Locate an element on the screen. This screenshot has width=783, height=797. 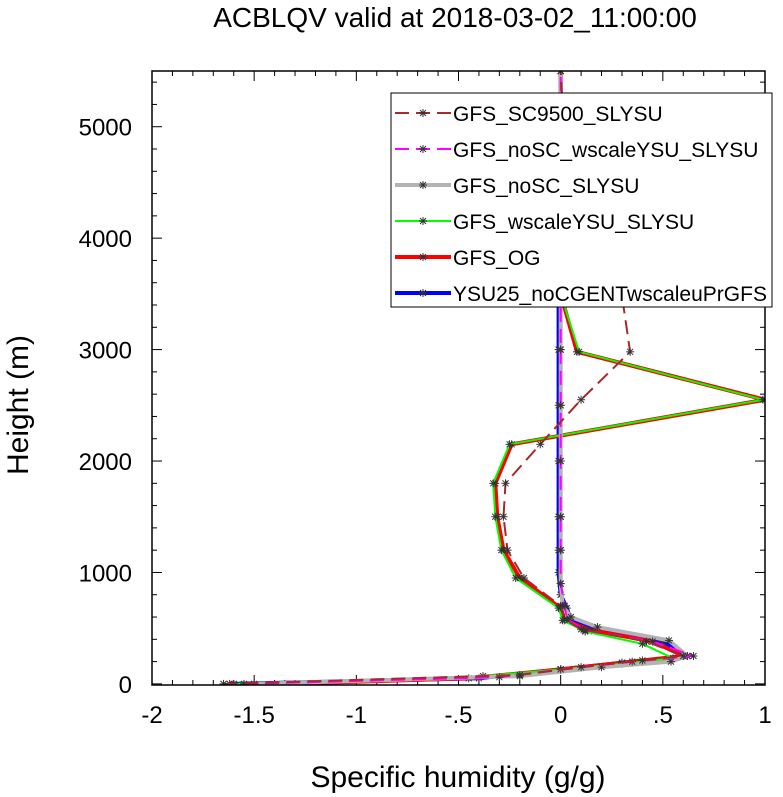
legend-label: GFS_wscaleYSU_SLYSU is located at coordinates (573, 222).